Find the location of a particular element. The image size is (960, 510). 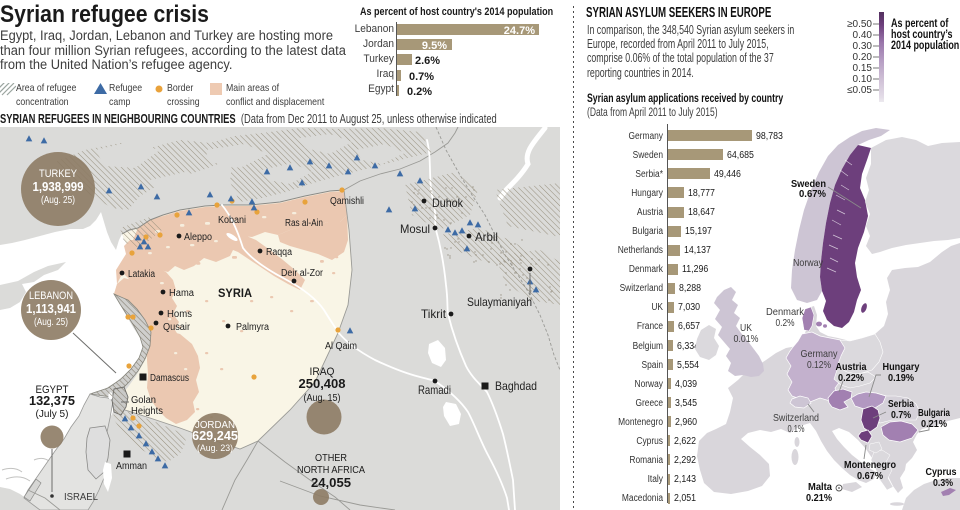

svg-text: 0.3% is located at coordinates (943, 483).